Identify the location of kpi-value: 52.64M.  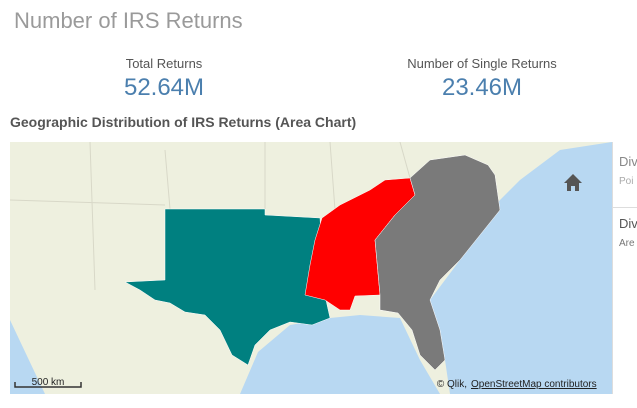
(164, 87).